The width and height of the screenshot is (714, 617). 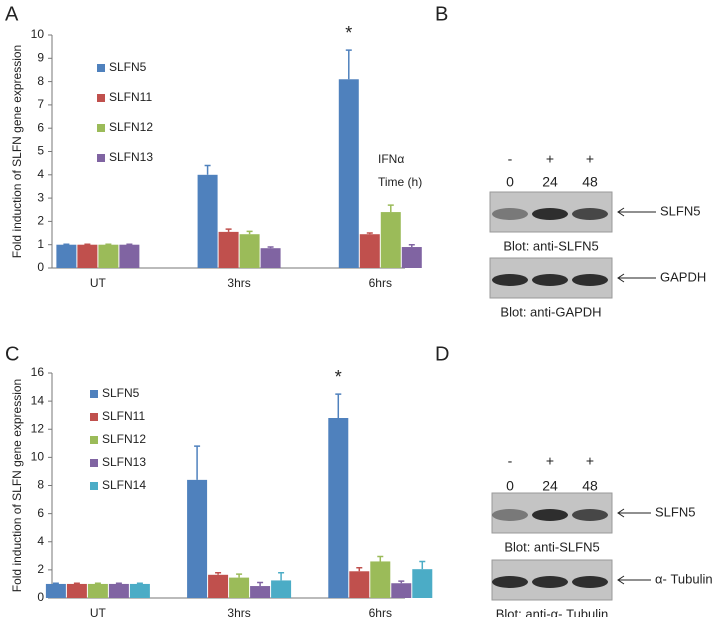 I want to click on x-tick-label: 3hrs, so click(x=238, y=283).